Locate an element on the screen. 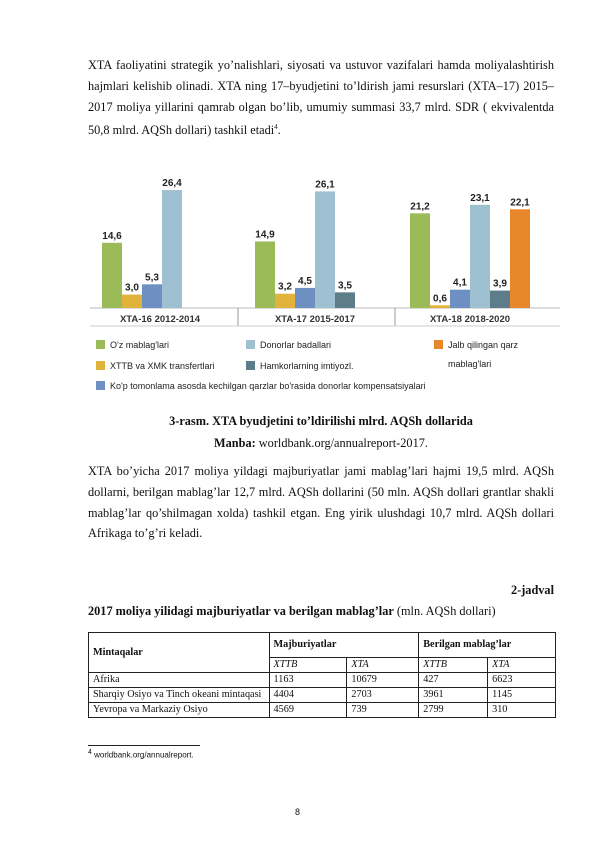 The width and height of the screenshot is (595, 842). data-label: 5,3 is located at coordinates (152, 277).